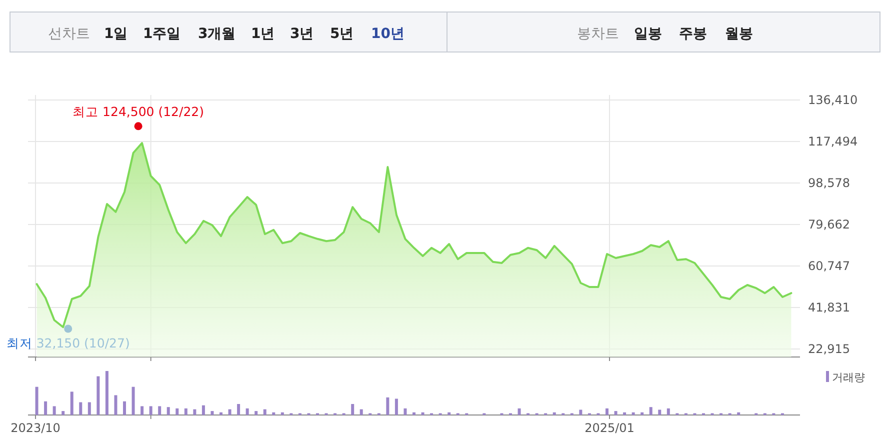  I want to click on x-tick-label: 2025/01, so click(609, 428).